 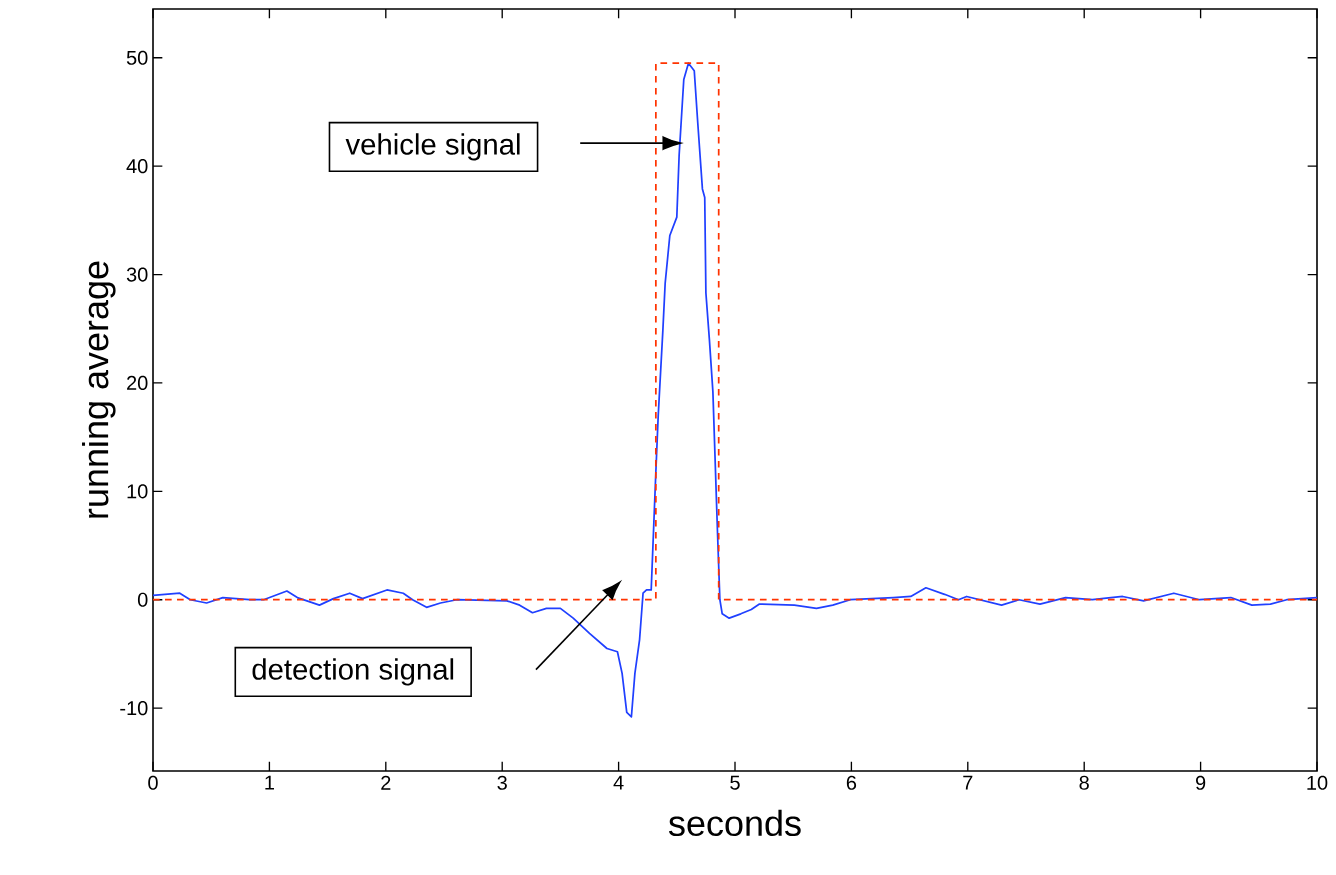 I want to click on x-axis-title: seconds, so click(x=734, y=823).